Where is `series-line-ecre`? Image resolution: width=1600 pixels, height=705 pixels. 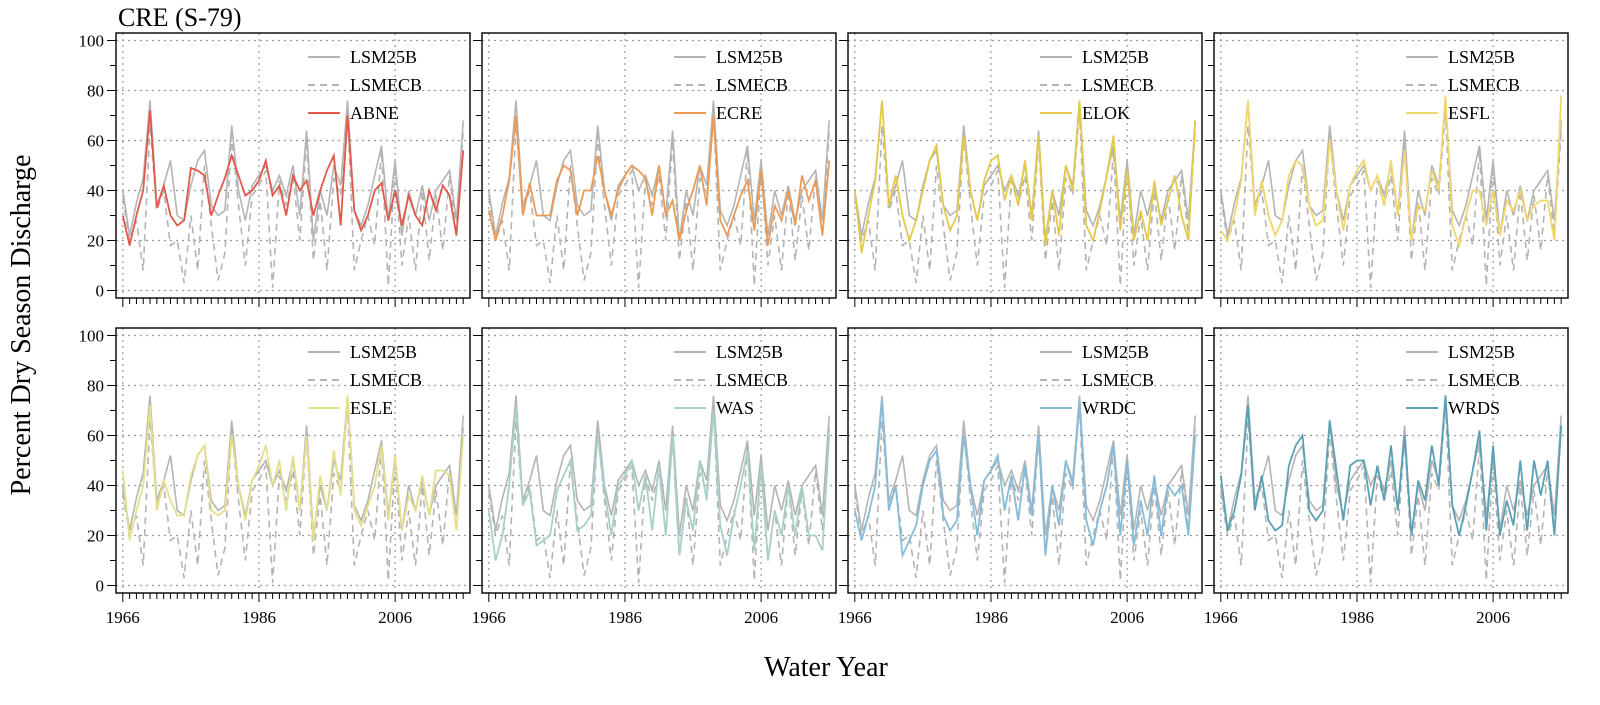 series-line-ecre is located at coordinates (659, 180).